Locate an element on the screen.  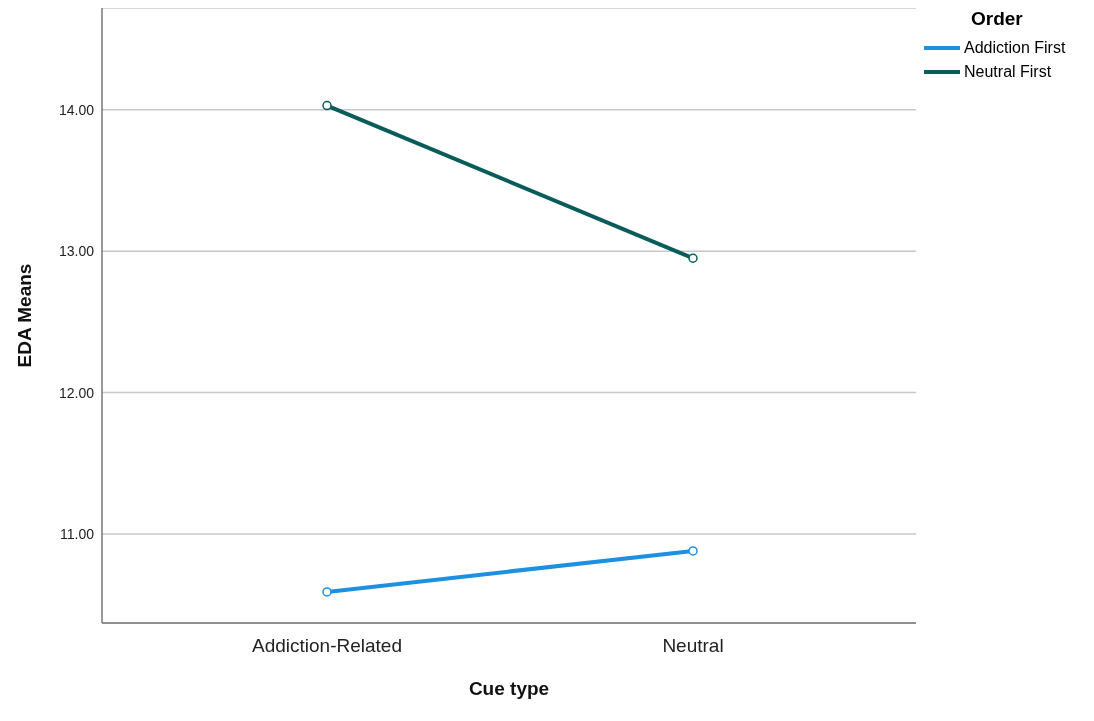
y-tick-label: 11.00 is located at coordinates (77, 533).